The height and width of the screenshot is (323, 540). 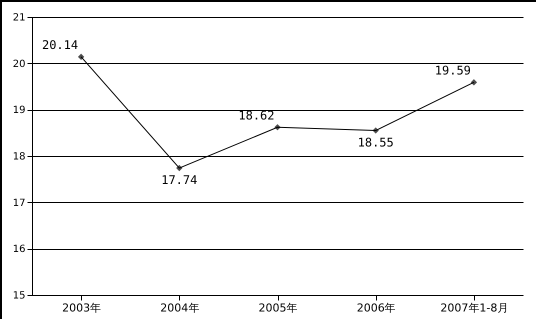 What do you see at coordinates (60, 45) in the screenshot?
I see `data-label: 20.14` at bounding box center [60, 45].